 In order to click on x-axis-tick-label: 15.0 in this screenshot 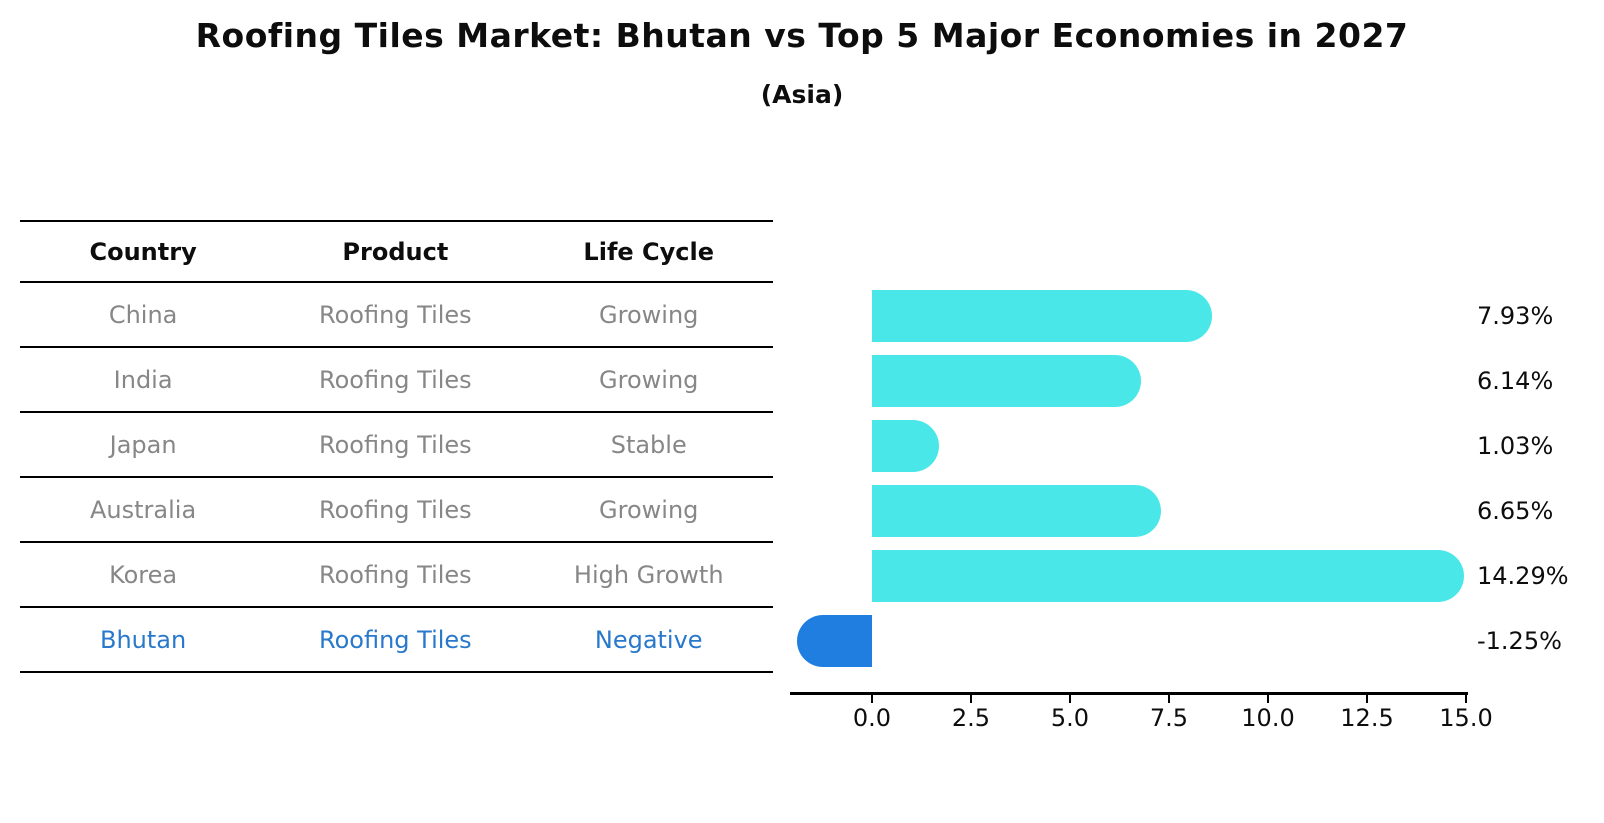, I will do `click(1466, 718)`.